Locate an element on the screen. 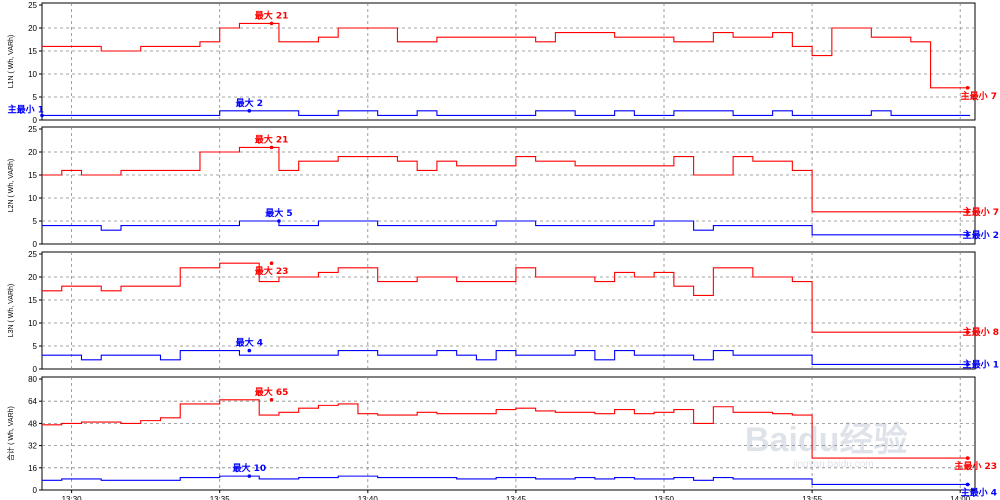  y-tick-label: 64 is located at coordinates (32, 401).